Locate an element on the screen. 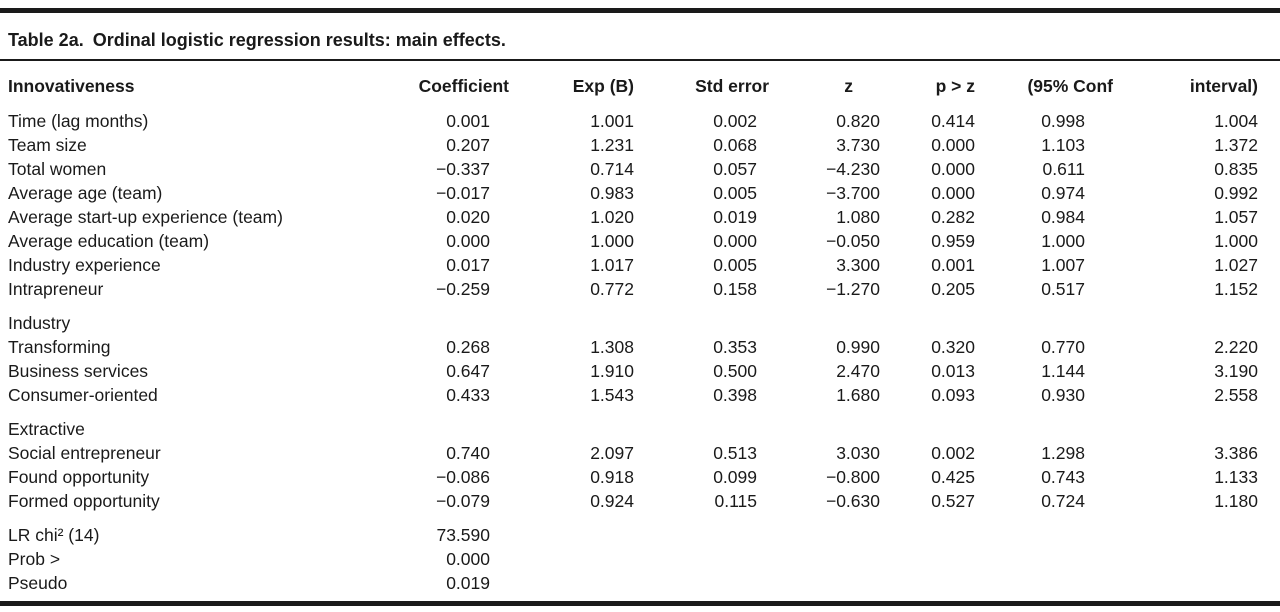 Image resolution: width=1280 pixels, height=612 pixels. row-label: LR chi² (14) is located at coordinates (54, 535).